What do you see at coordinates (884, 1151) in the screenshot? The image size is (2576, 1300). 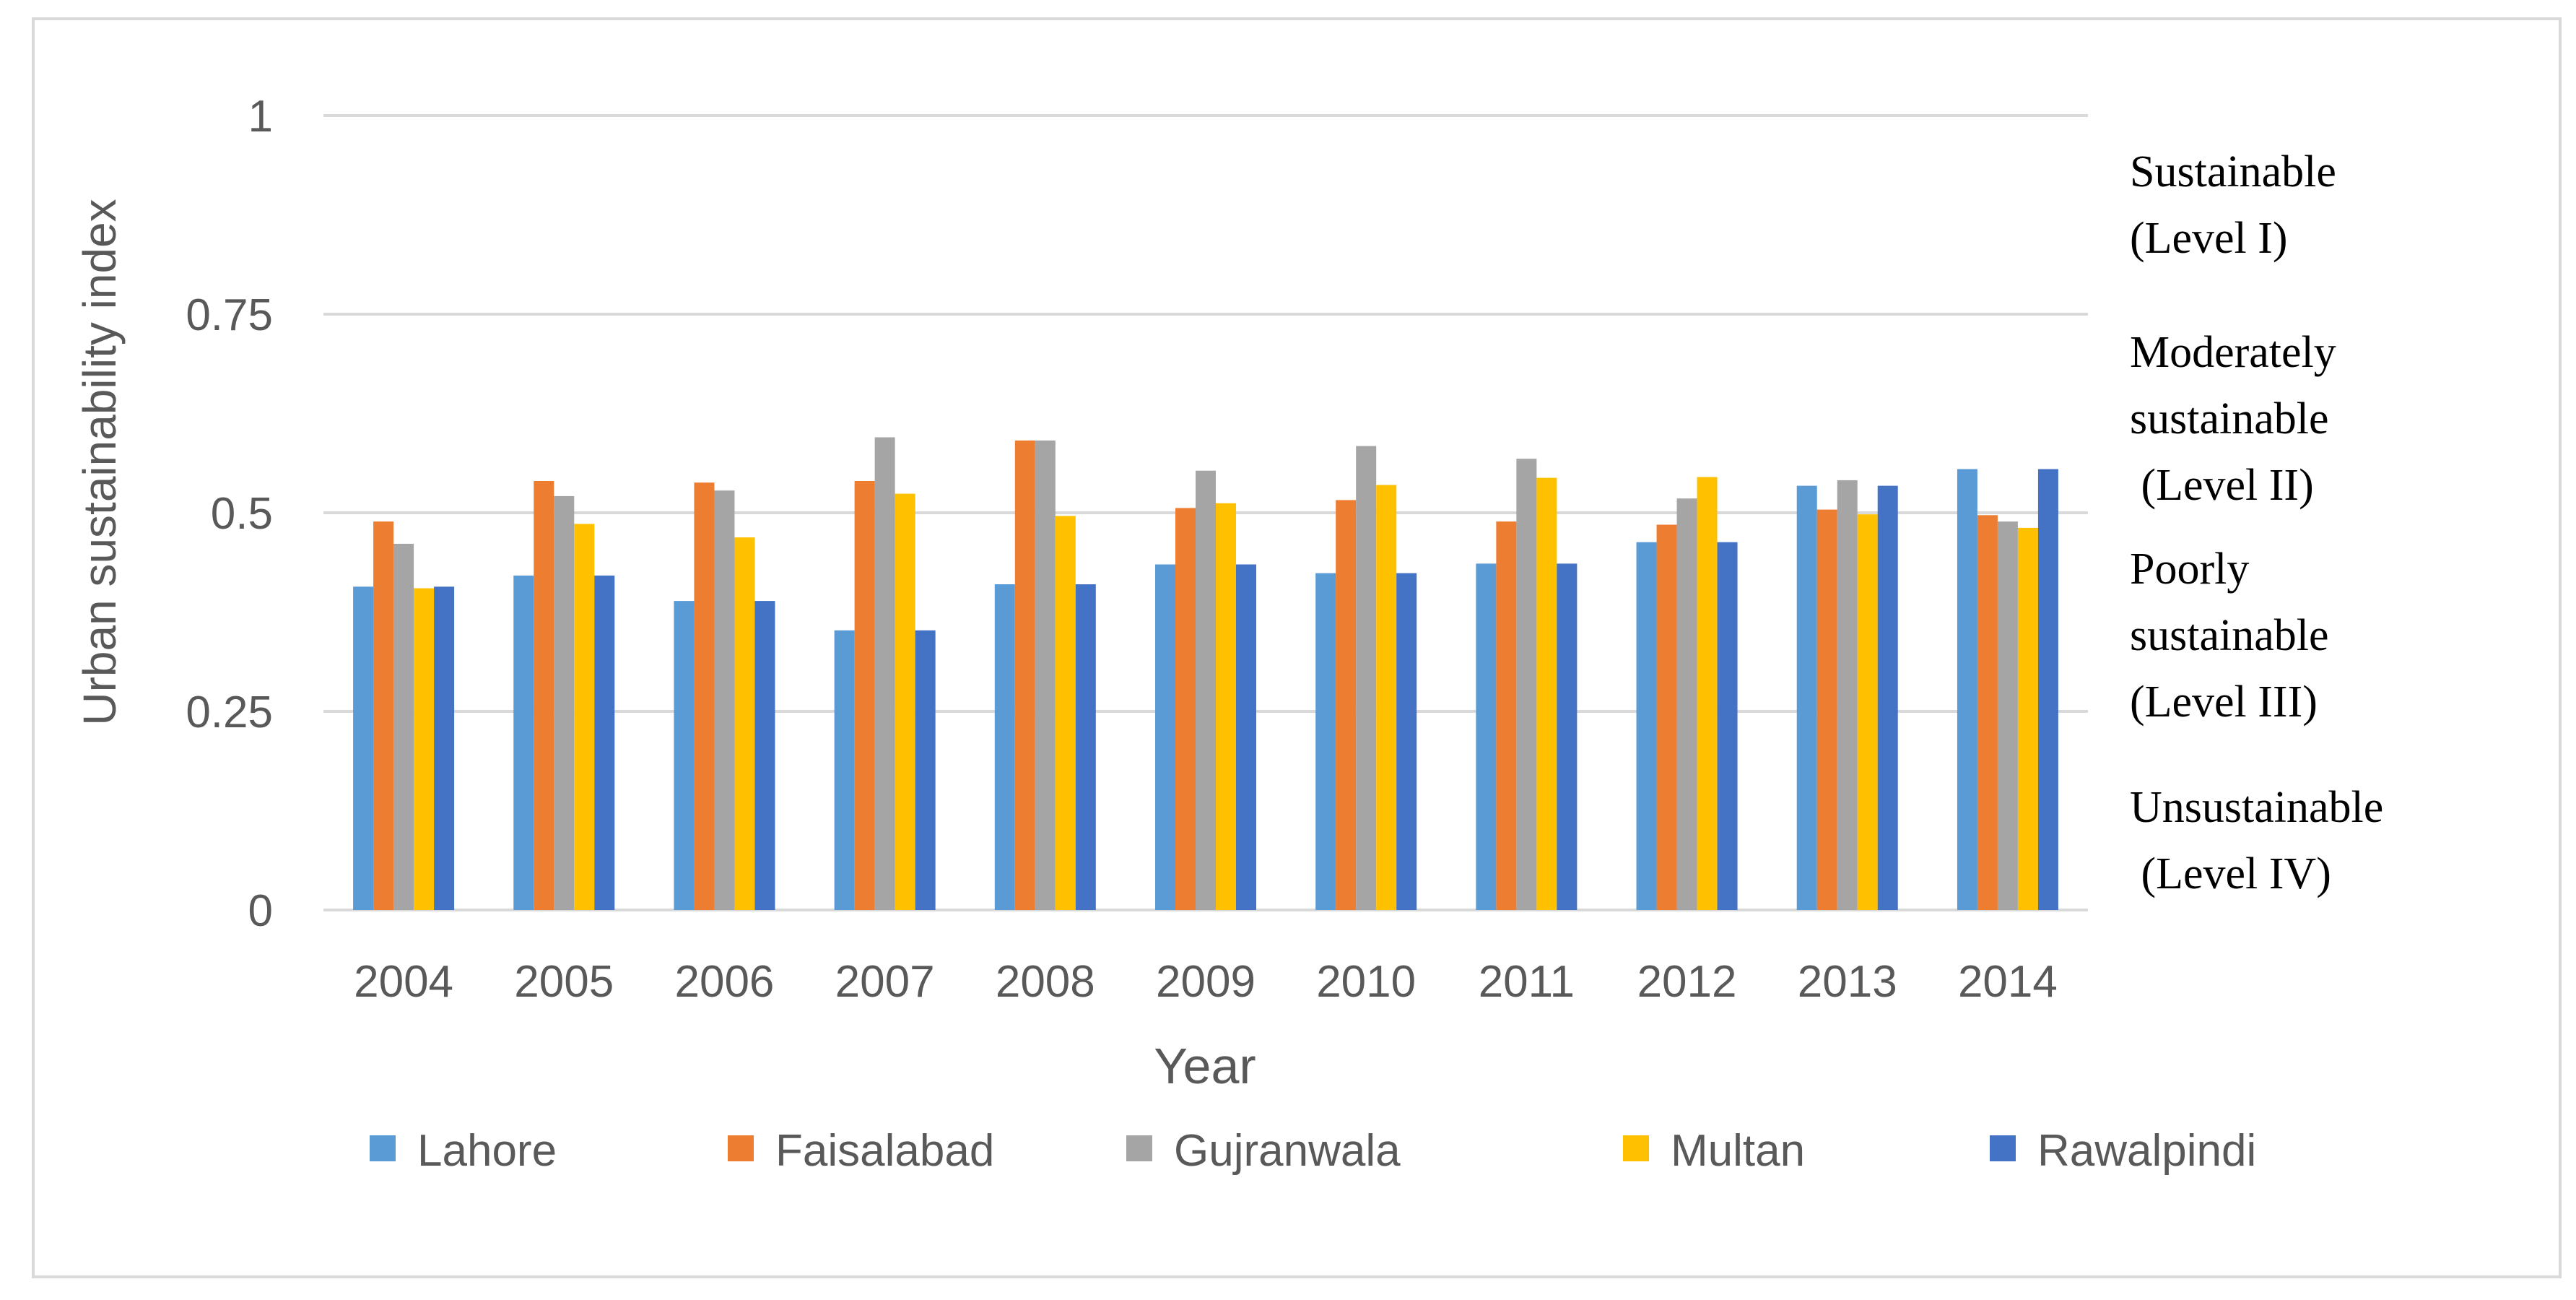 I see `legend-label: Faisal­abad` at bounding box center [884, 1151].